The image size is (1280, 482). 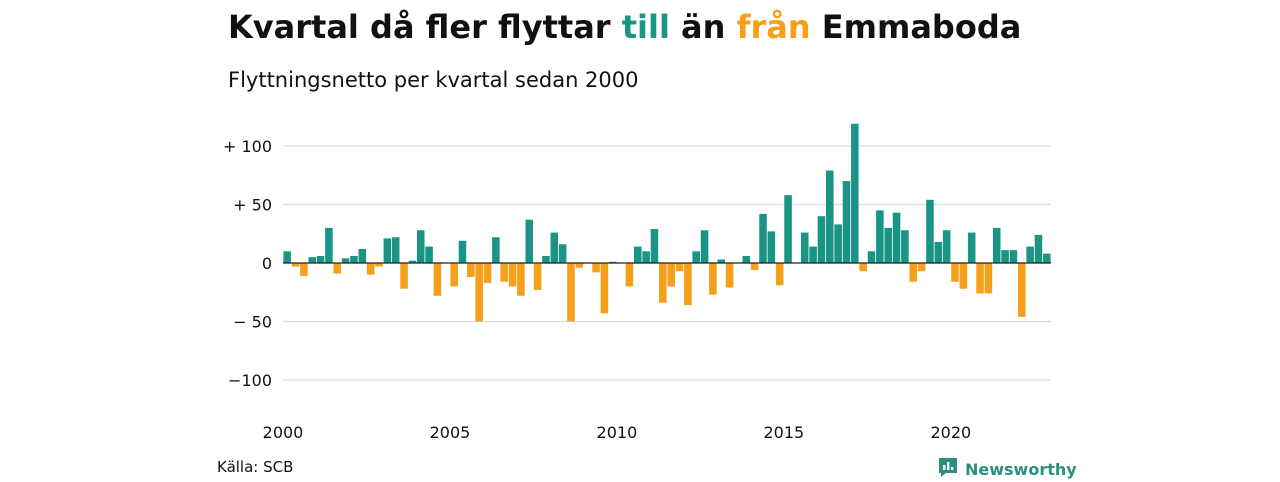 What do you see at coordinates (703, 27) in the screenshot?
I see `title-part-3: än` at bounding box center [703, 27].